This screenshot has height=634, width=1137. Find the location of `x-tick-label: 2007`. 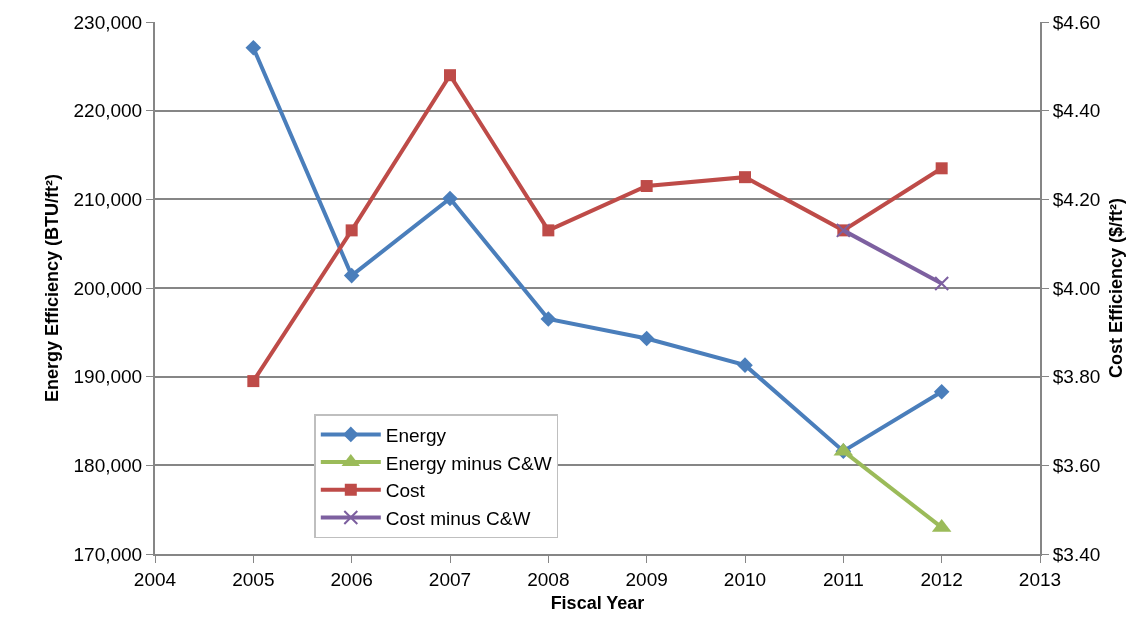

x-tick-label: 2007 is located at coordinates (450, 579).